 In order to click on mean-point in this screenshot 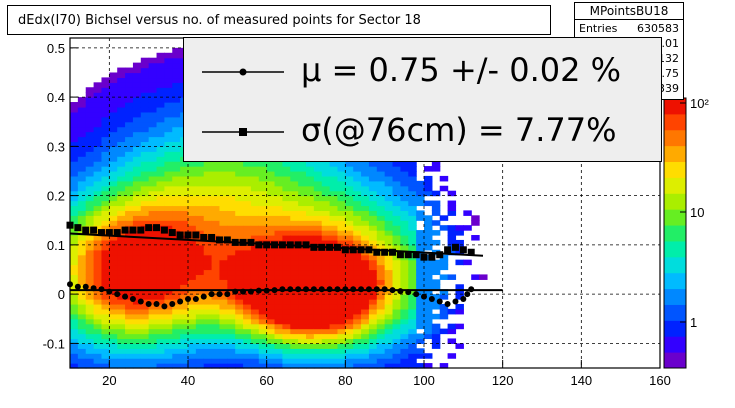, I will do `click(400, 291)`.